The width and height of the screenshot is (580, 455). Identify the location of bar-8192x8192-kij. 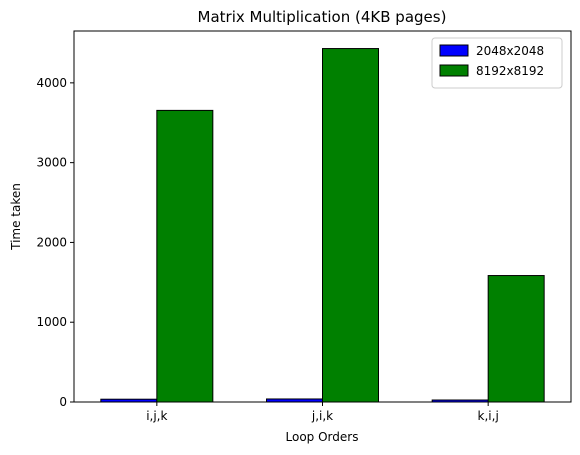
(516, 339).